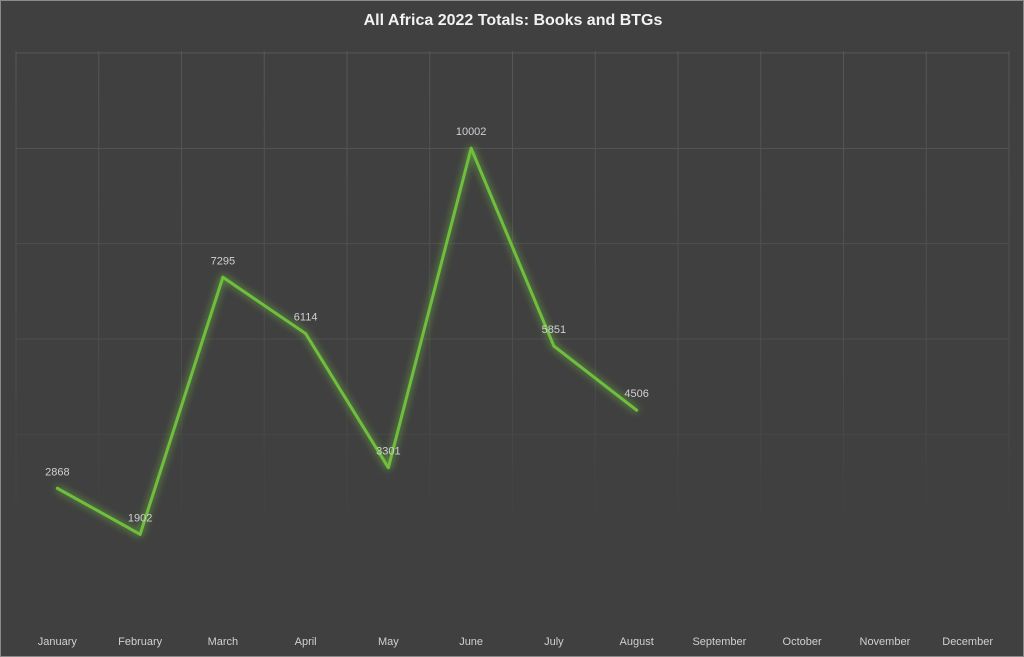 Image resolution: width=1024 pixels, height=657 pixels. Describe the element at coordinates (58, 642) in the screenshot. I see `x-tick-label: January` at that location.